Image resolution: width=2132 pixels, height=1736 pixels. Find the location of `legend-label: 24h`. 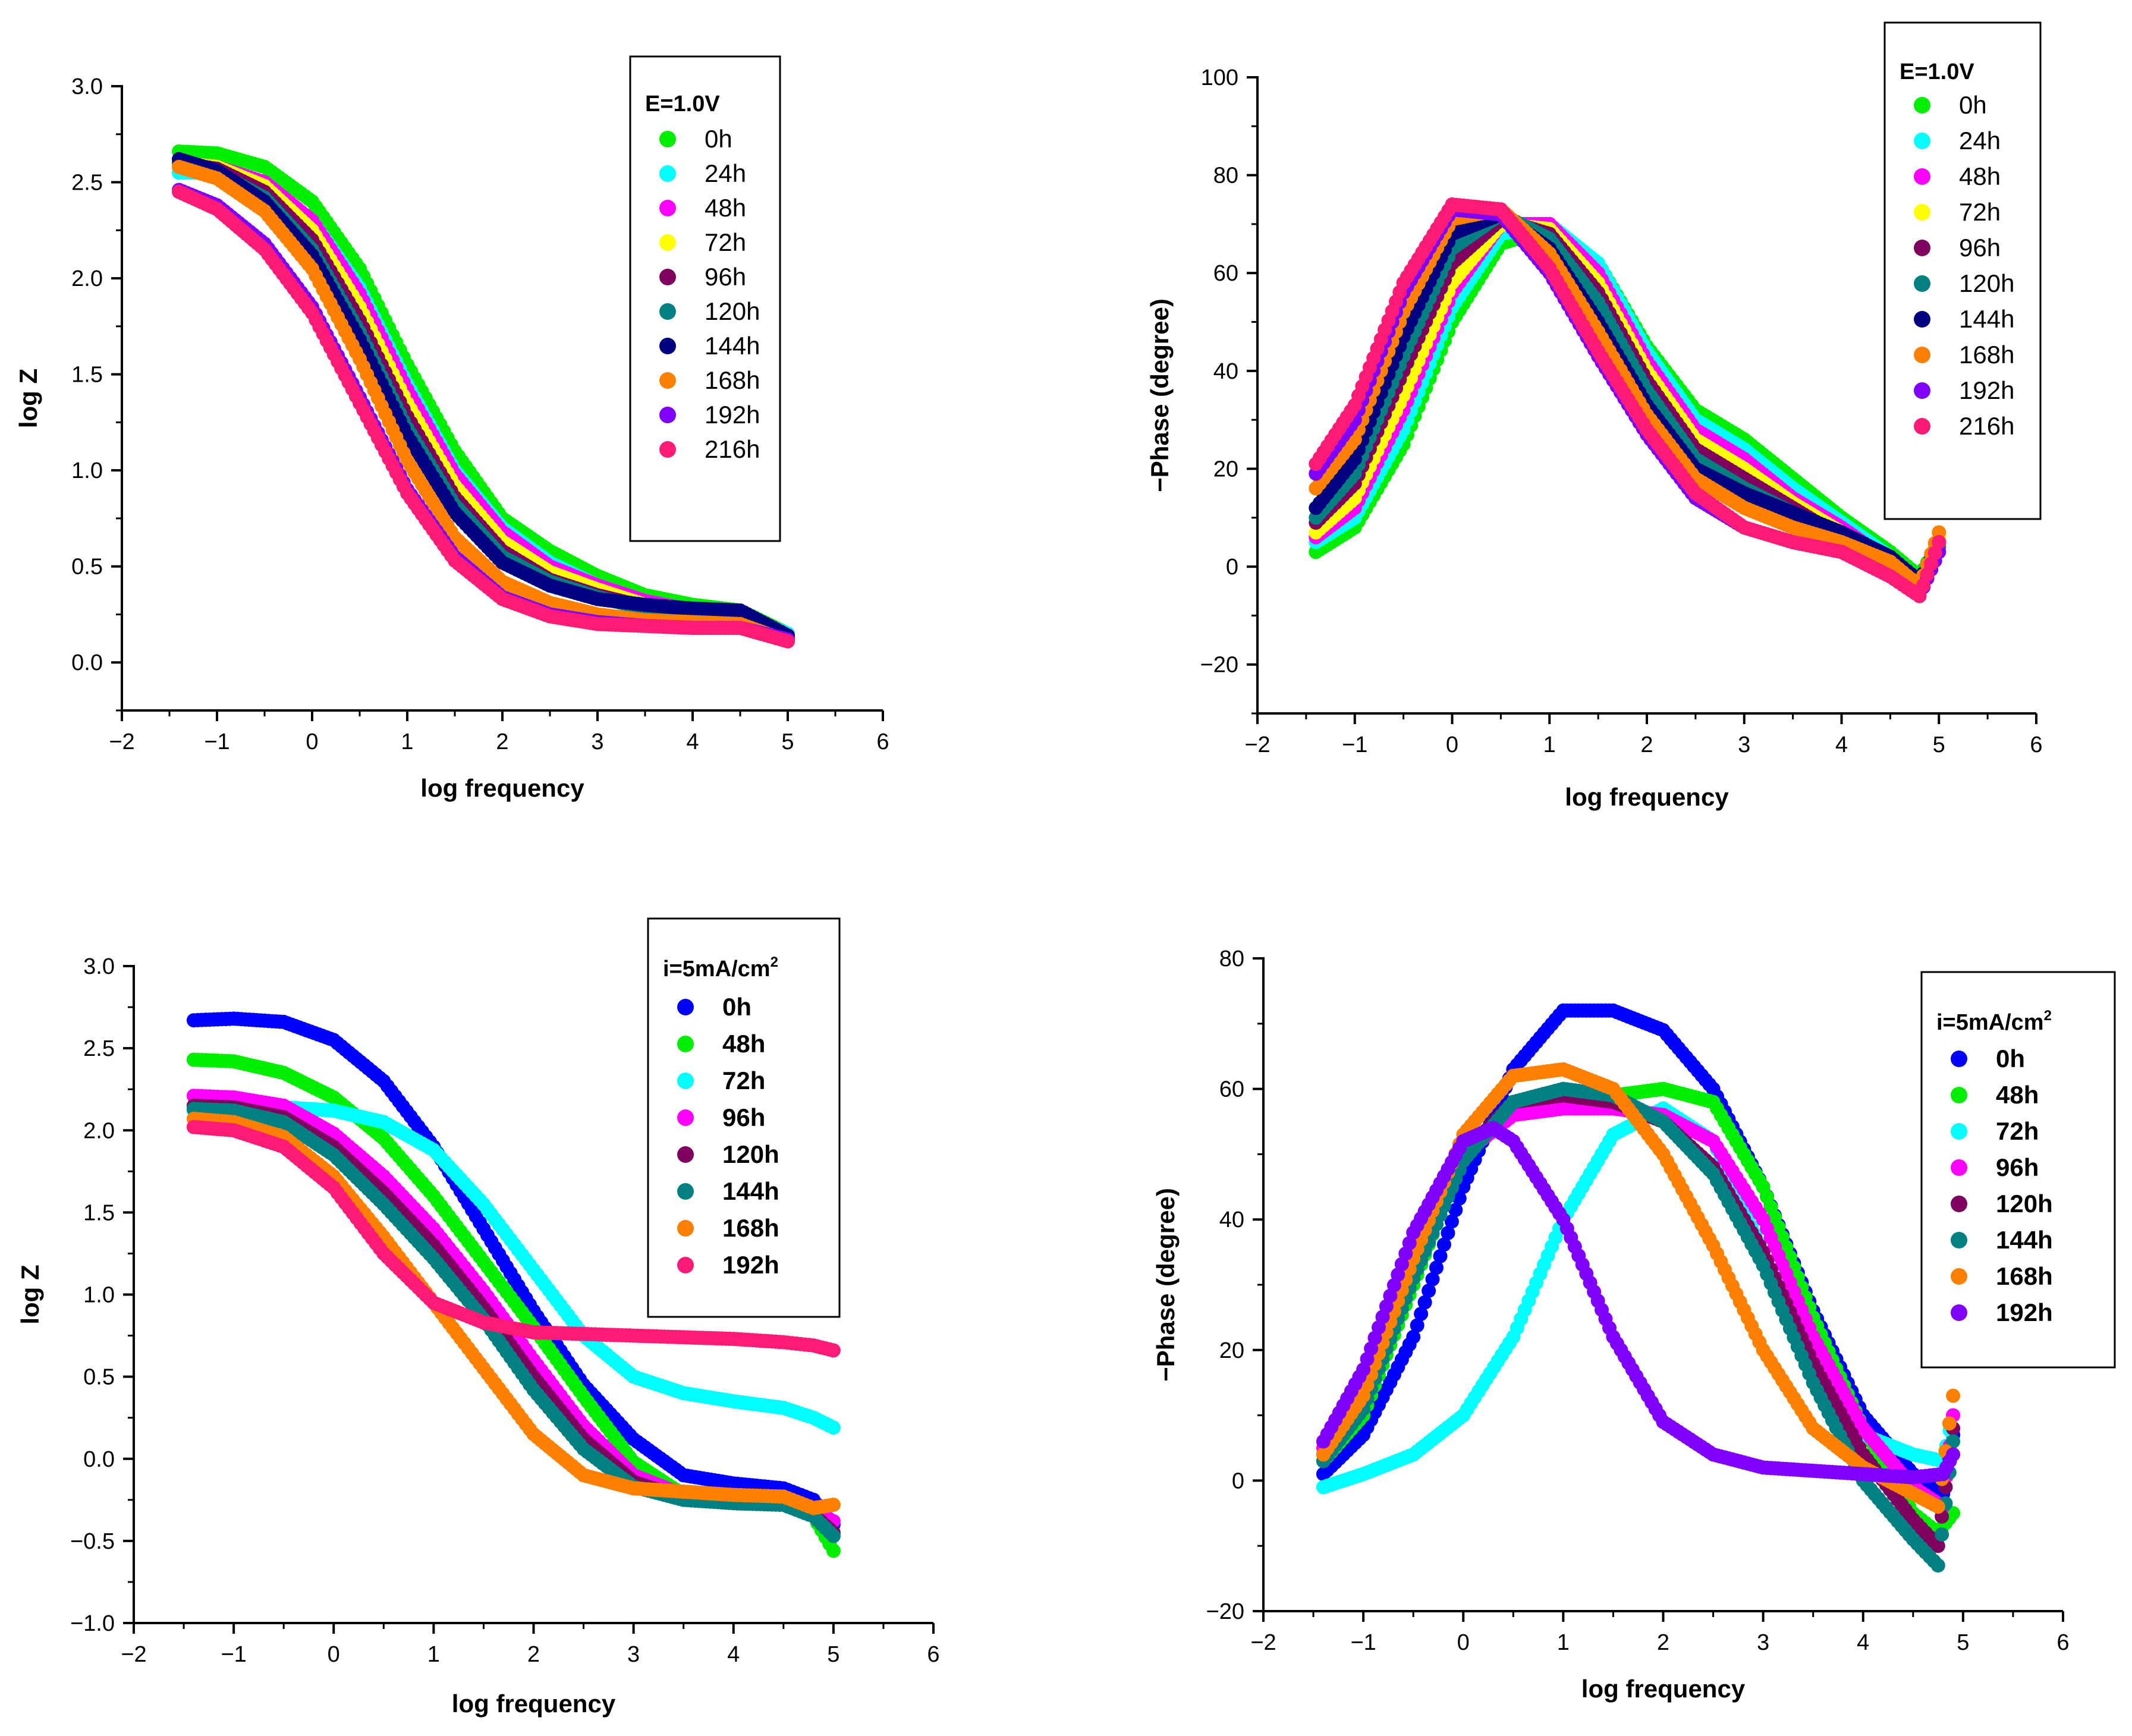

legend-label: 24h is located at coordinates (1980, 141).